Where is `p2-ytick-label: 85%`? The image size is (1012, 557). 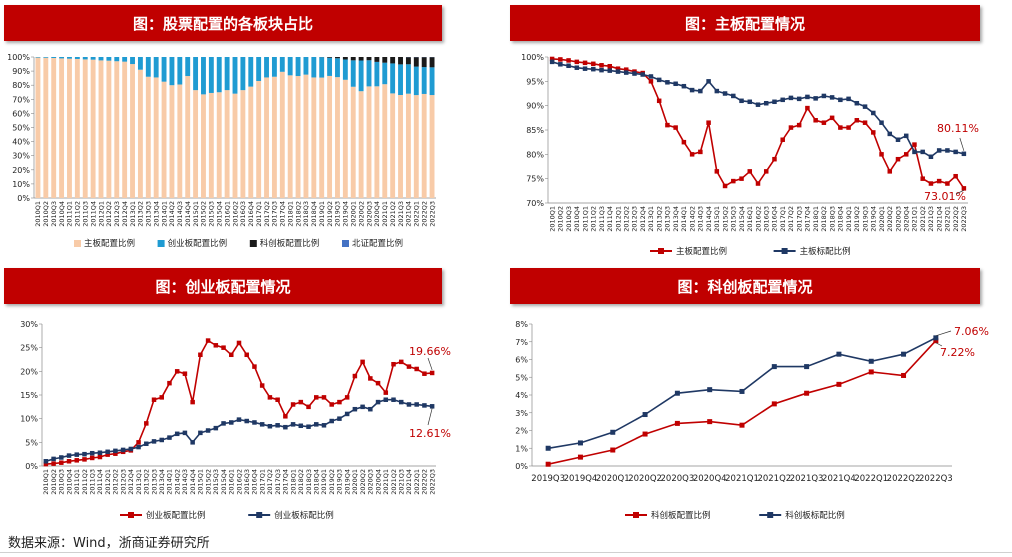 p2-ytick-label: 85% is located at coordinates (535, 130).